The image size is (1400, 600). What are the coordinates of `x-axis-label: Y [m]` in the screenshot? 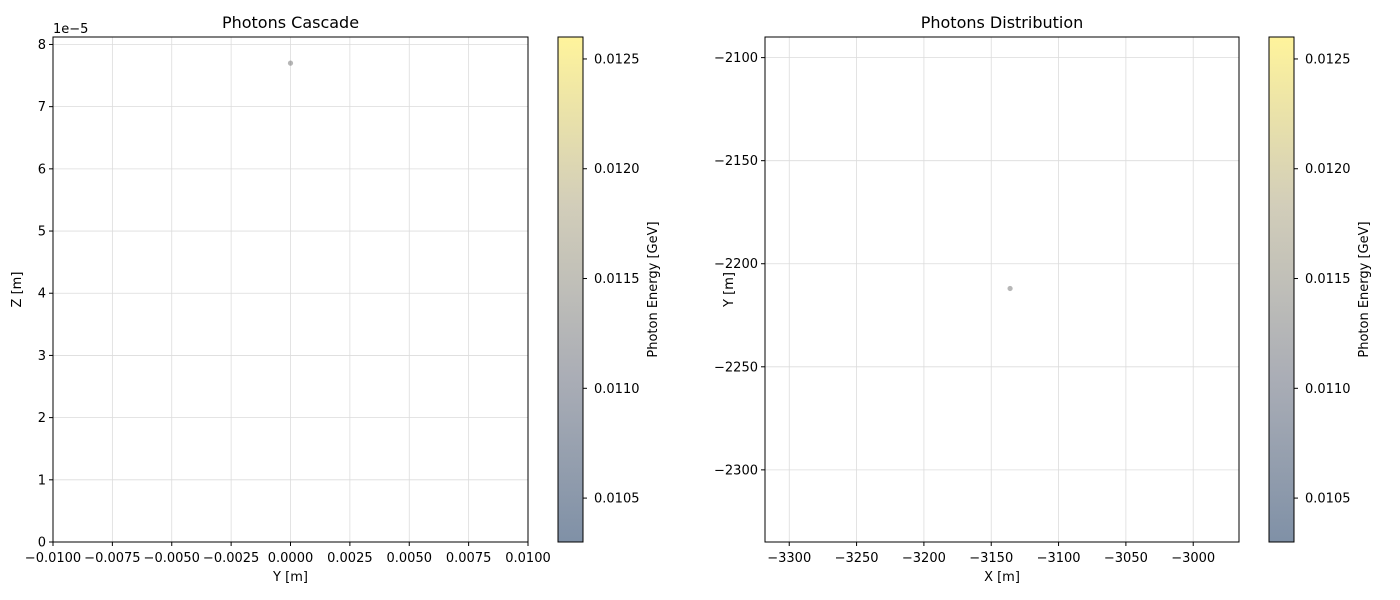 It's located at (290, 577).